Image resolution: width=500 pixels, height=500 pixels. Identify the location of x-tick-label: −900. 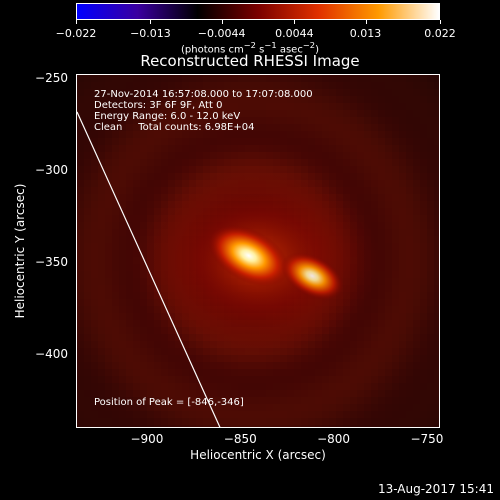
(147, 439).